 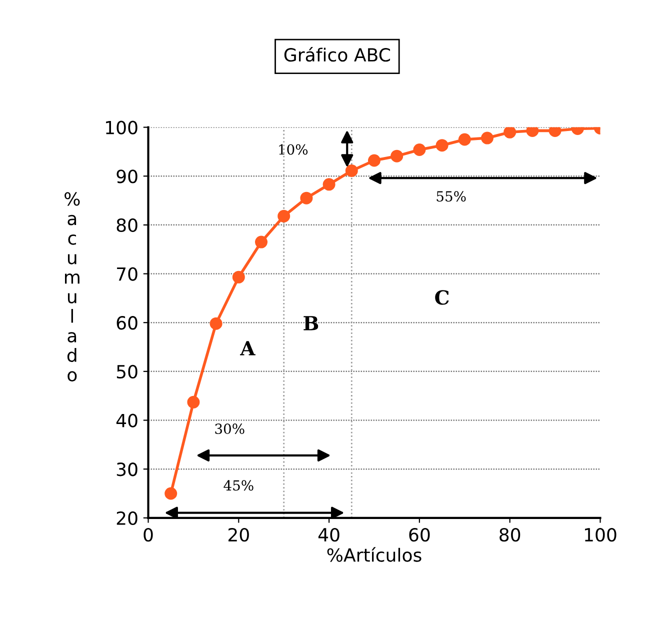 I want to click on text: %acumulado, so click(x=72, y=287).